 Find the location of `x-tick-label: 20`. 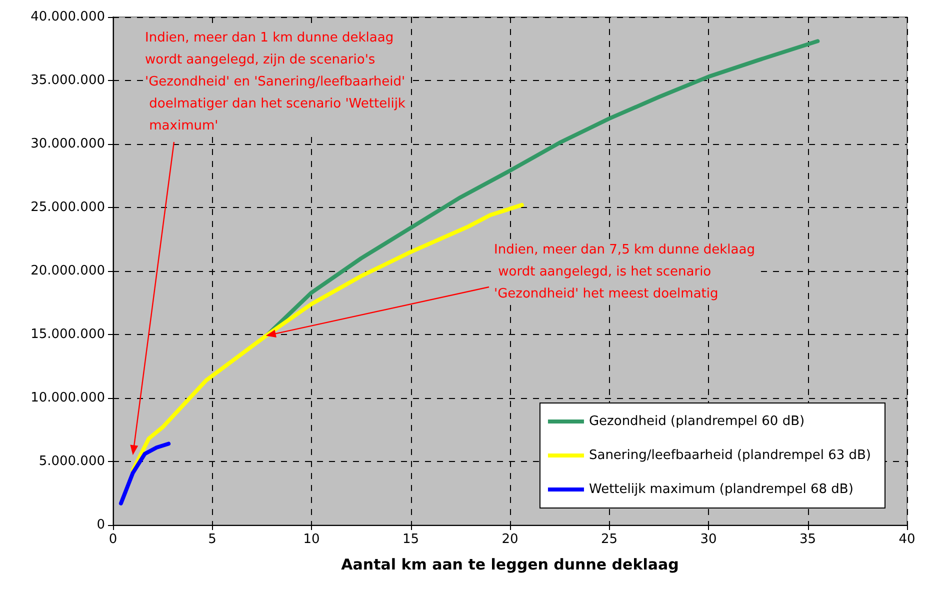

x-tick-label: 20 is located at coordinates (510, 539).